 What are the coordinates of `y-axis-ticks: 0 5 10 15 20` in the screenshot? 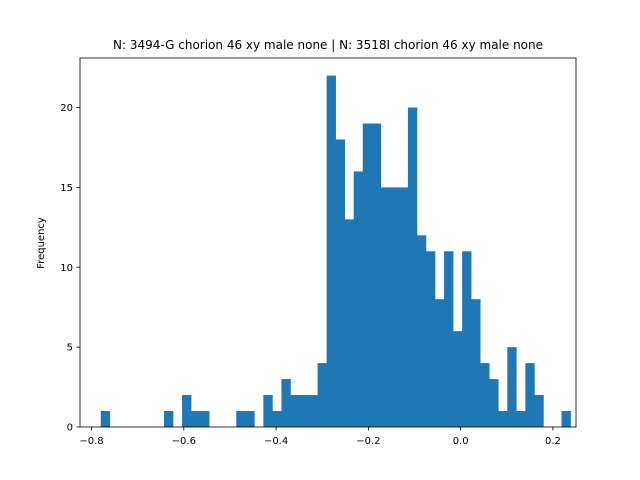 It's located at (70, 268).